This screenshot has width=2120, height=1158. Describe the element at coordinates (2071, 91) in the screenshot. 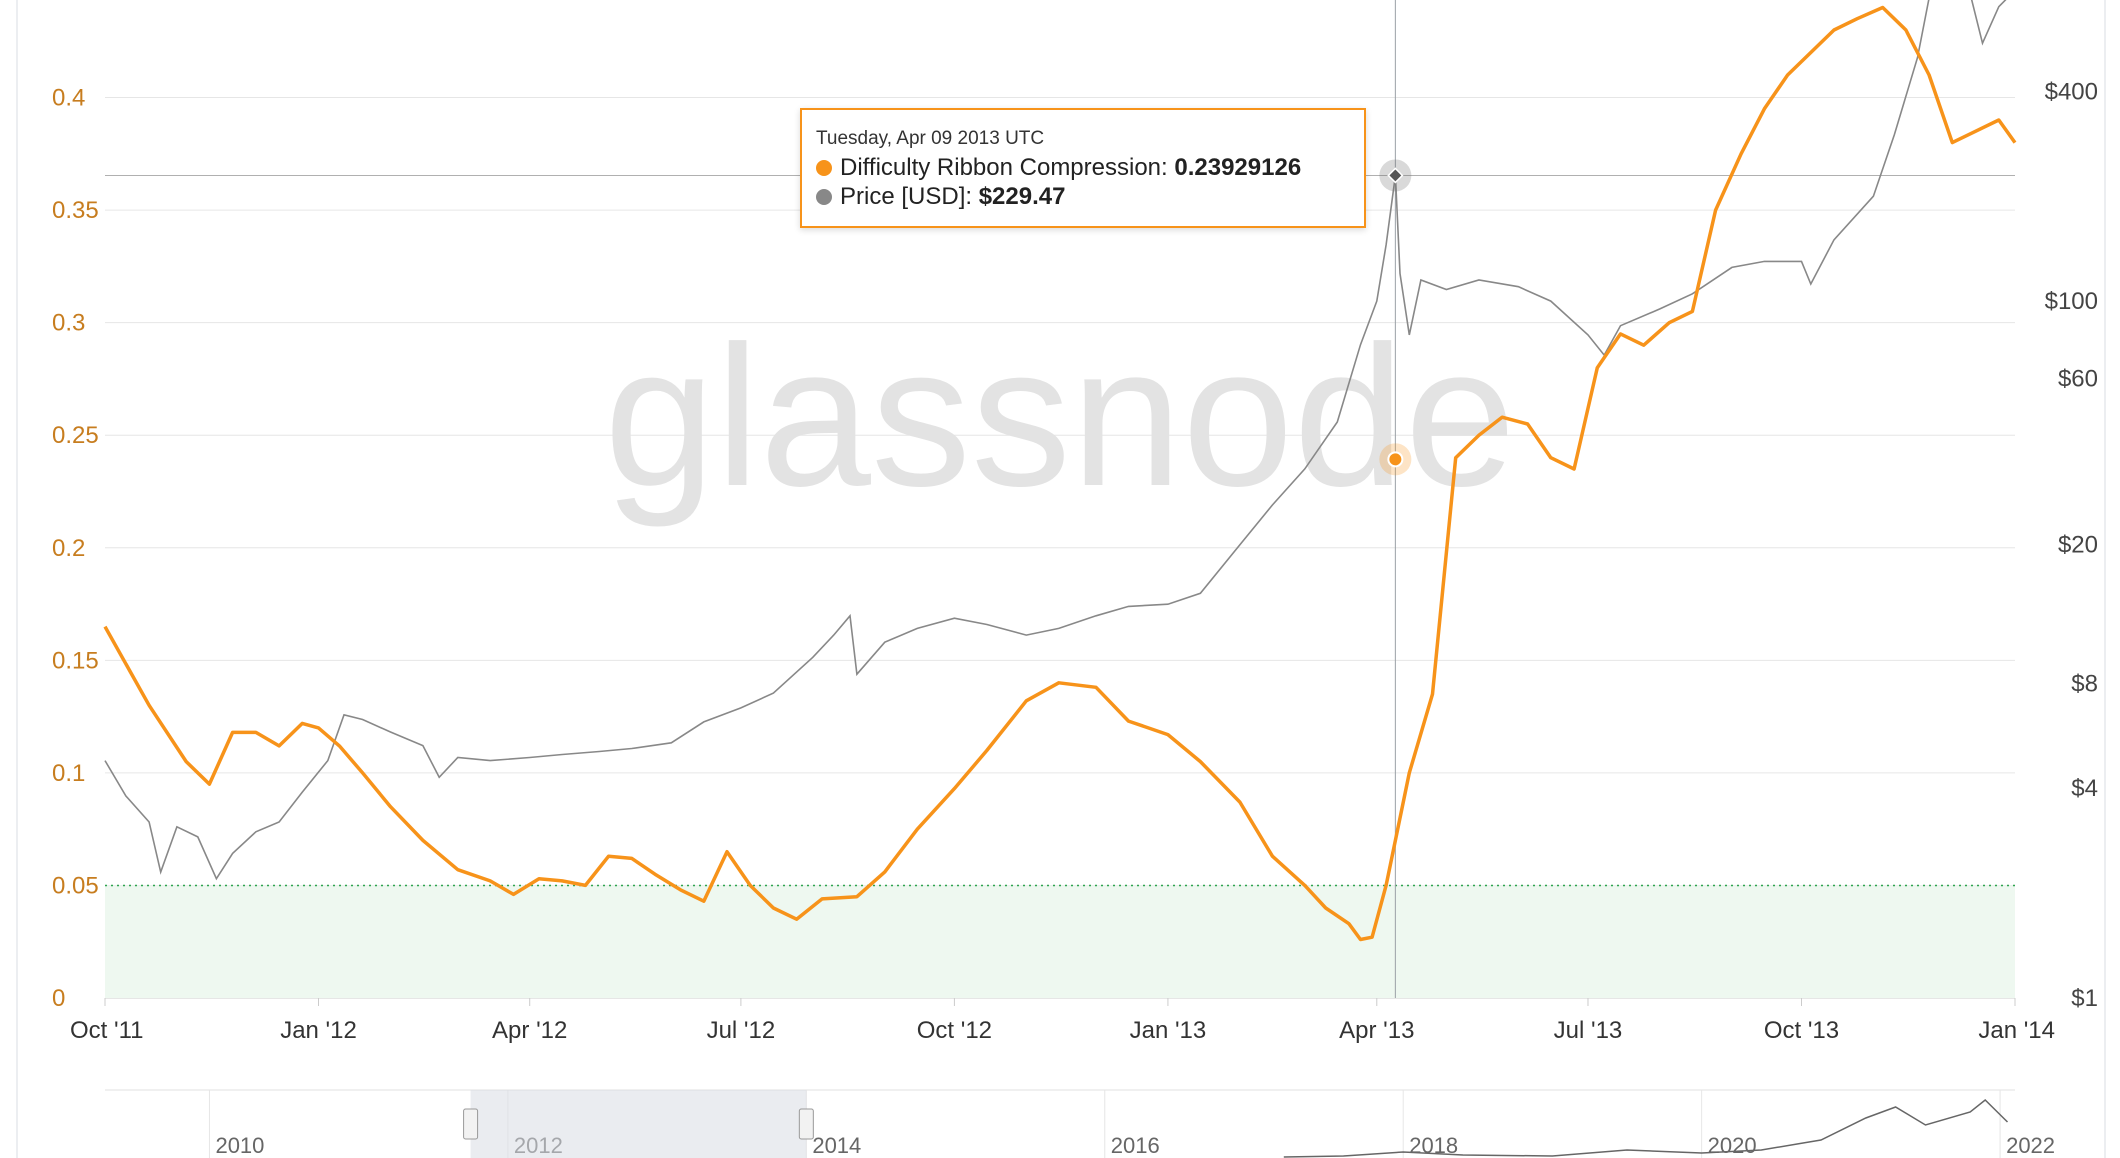

I see `right-axis-tick-label: $400` at that location.